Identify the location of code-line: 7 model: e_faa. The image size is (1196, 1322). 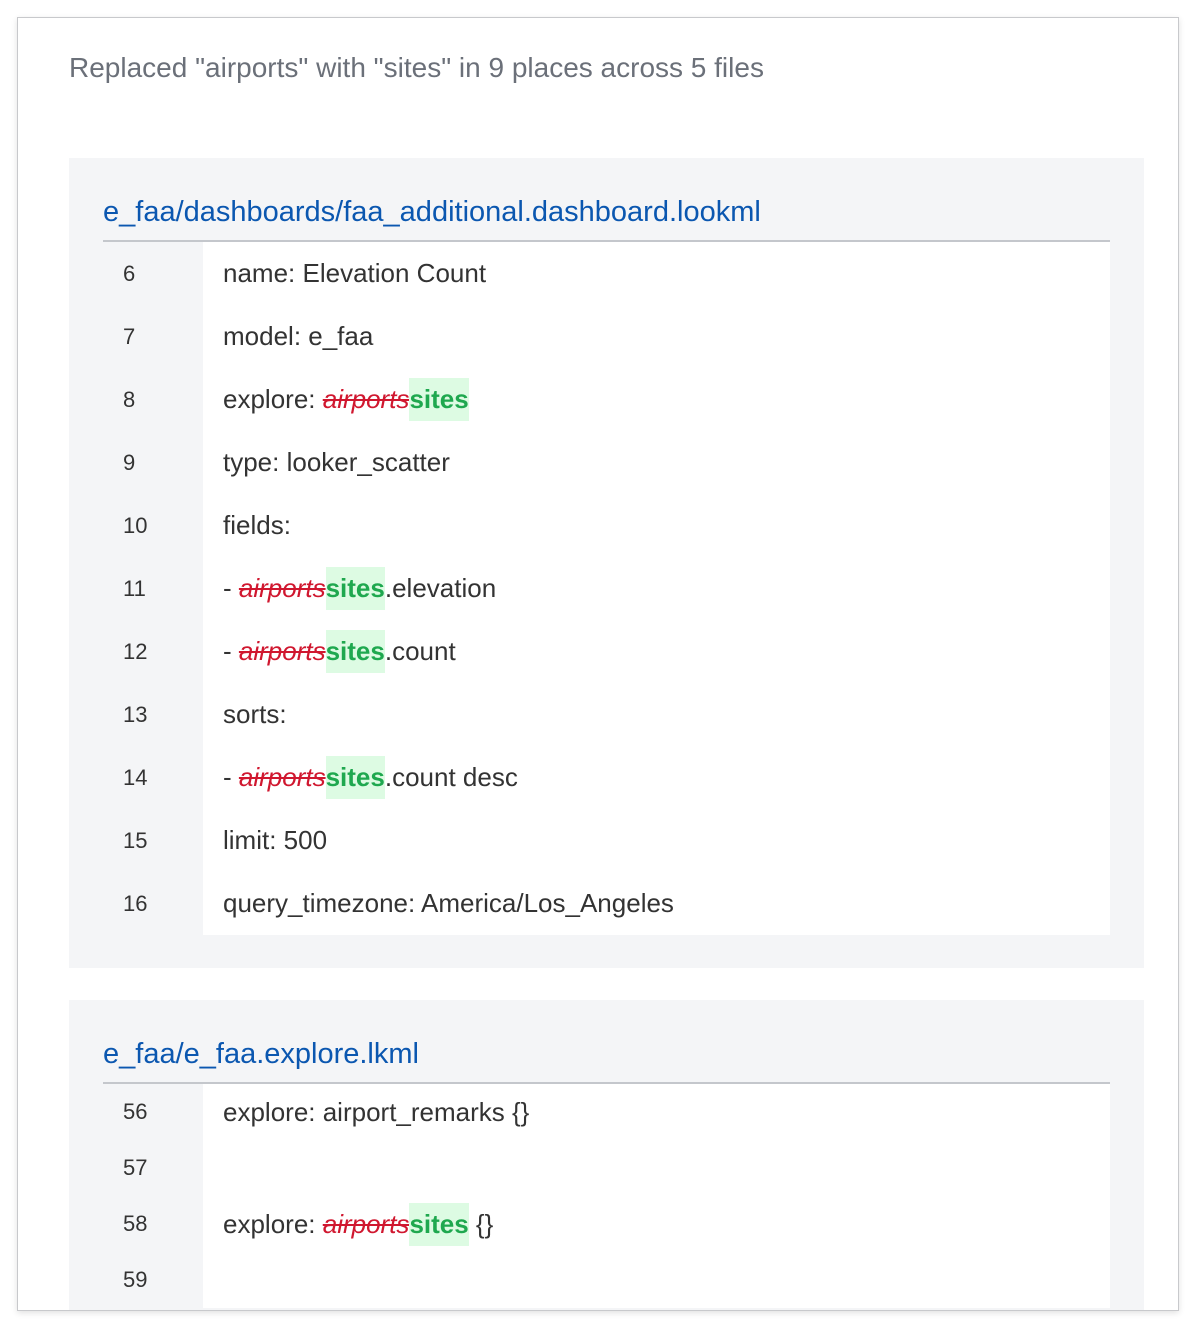
(606, 336).